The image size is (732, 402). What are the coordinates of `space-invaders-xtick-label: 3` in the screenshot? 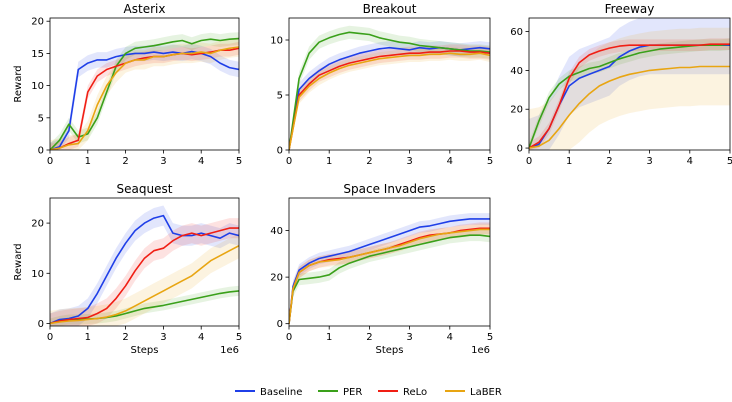 It's located at (409, 337).